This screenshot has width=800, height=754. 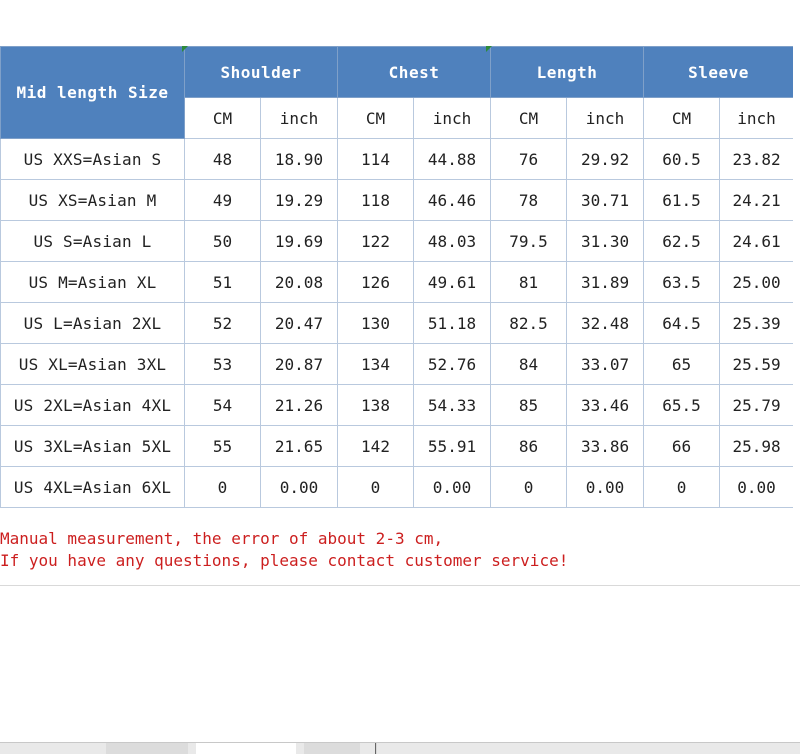 What do you see at coordinates (222, 200) in the screenshot?
I see `measurement-cell: 49` at bounding box center [222, 200].